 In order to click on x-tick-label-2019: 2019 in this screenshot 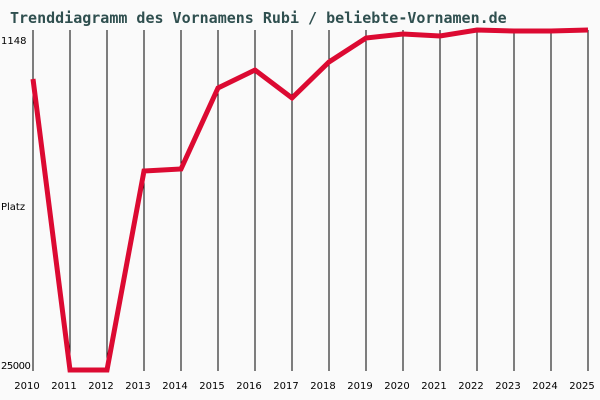, I will do `click(360, 386)`.